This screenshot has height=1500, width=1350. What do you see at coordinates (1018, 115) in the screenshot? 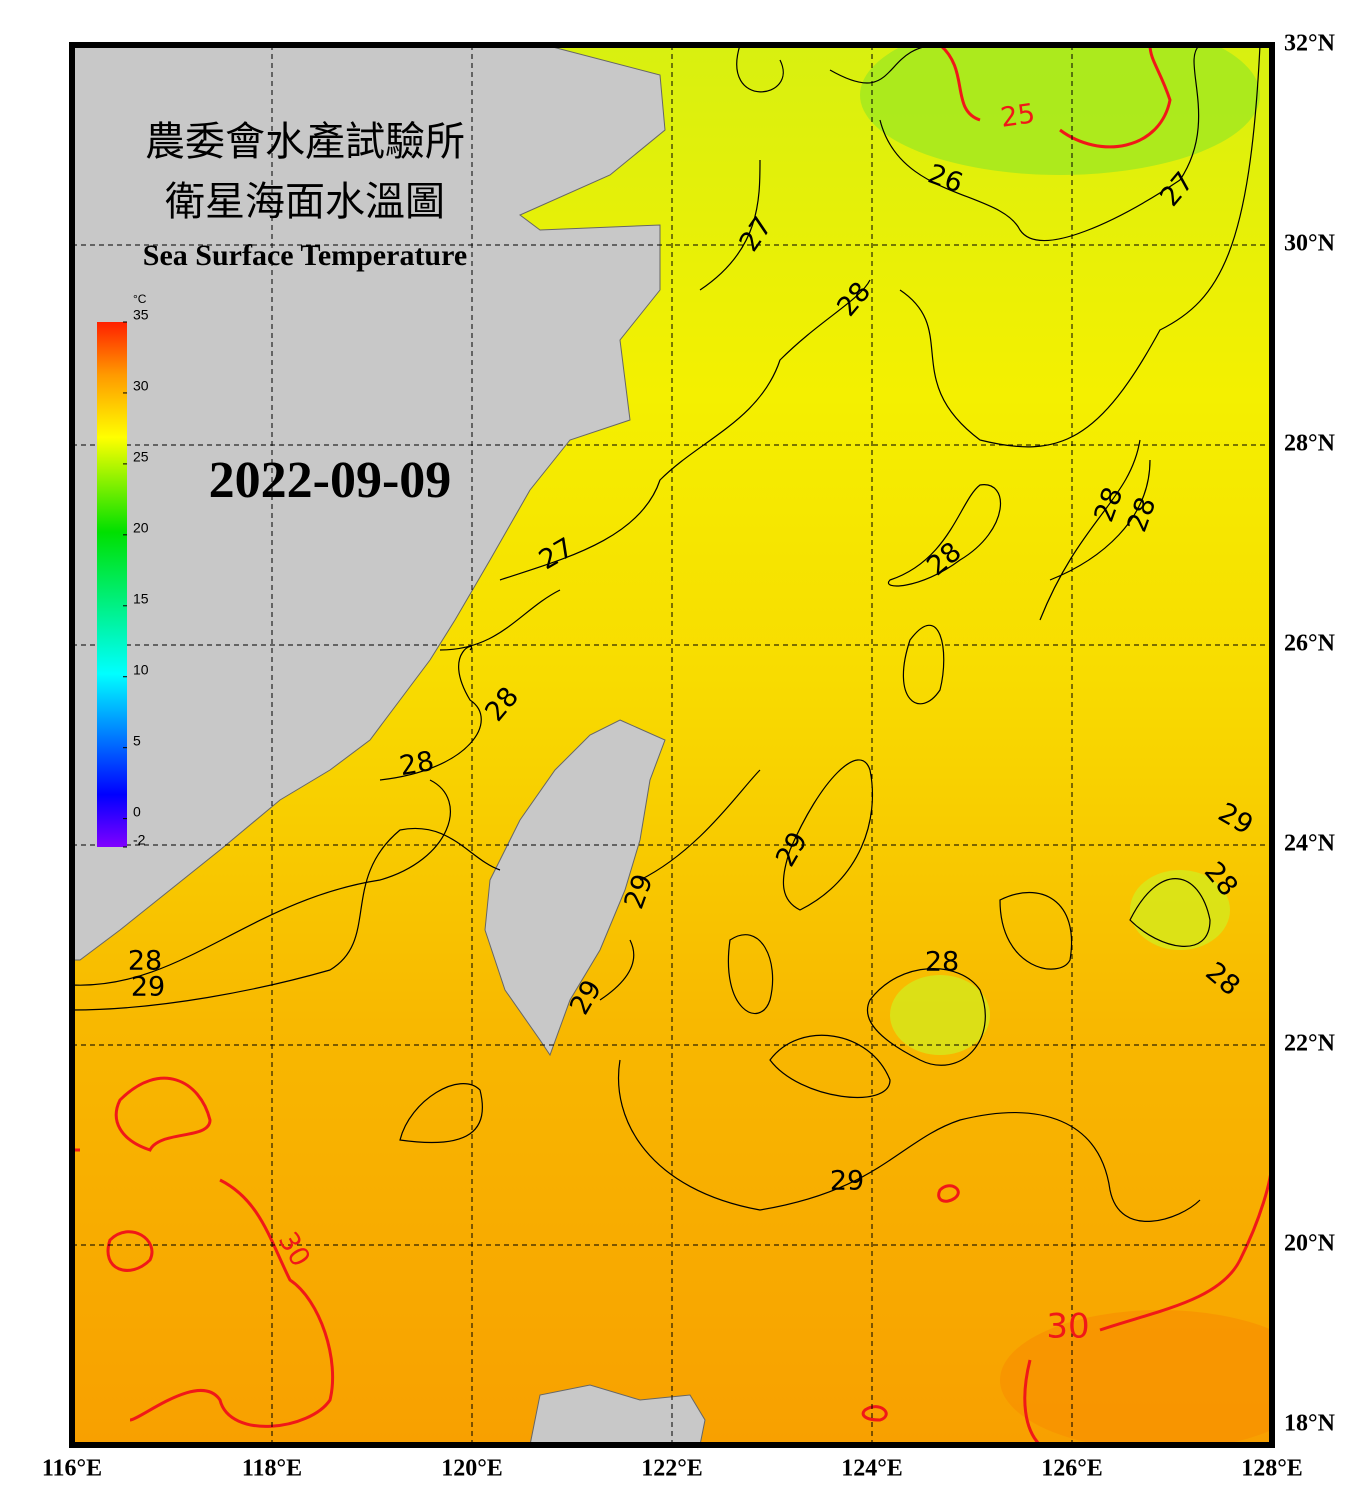
I see `contour-label: 25` at bounding box center [1018, 115].